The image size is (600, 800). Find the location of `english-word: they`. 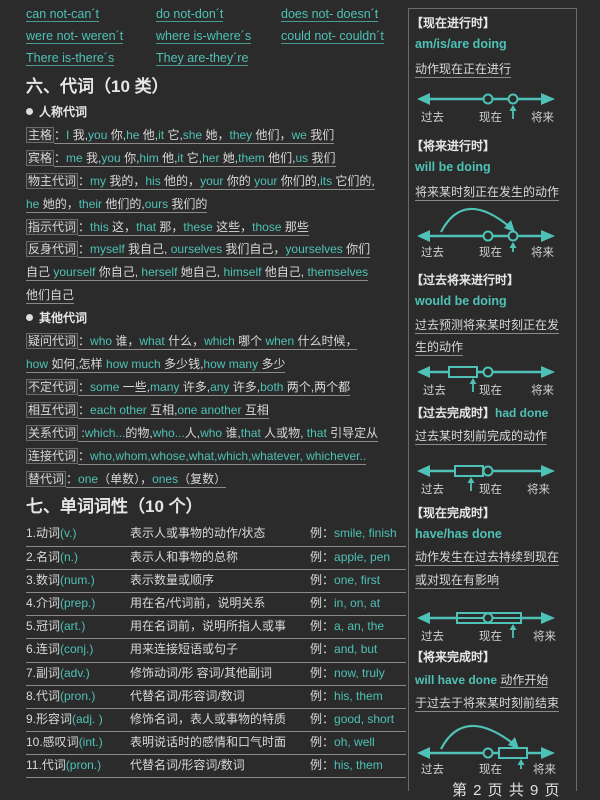

english-word: they is located at coordinates (241, 134).